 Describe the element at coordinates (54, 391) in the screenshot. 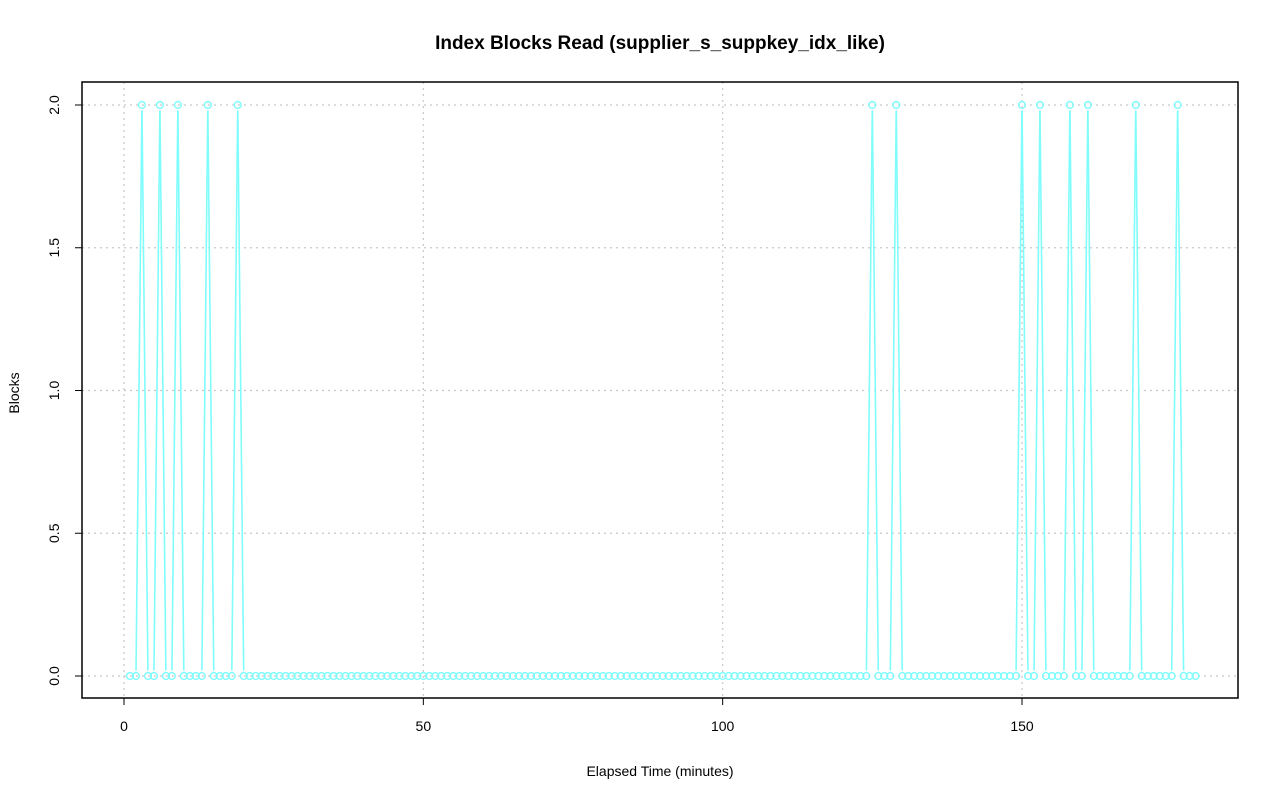

I see `y-tick-label: 1.0` at that location.